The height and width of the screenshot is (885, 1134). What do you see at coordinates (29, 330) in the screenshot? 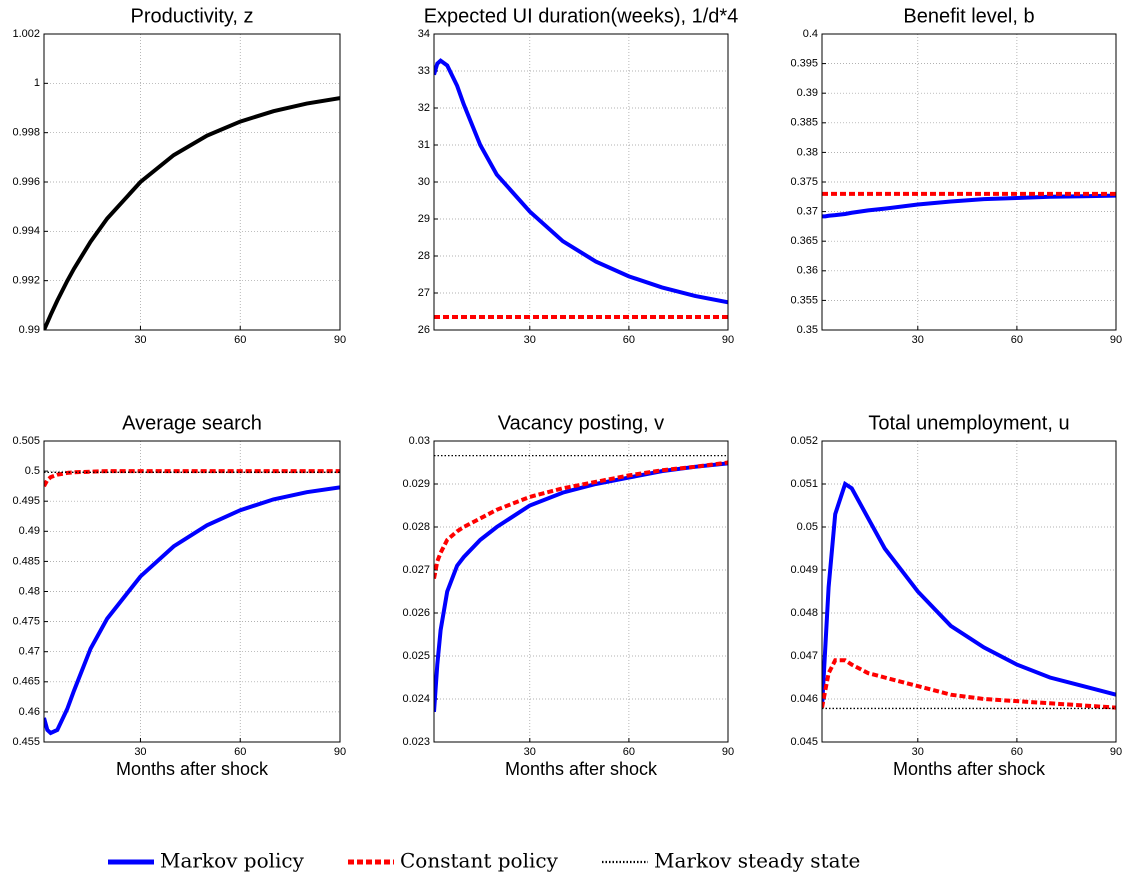
I see `y-tick-label: 0.99` at bounding box center [29, 330].